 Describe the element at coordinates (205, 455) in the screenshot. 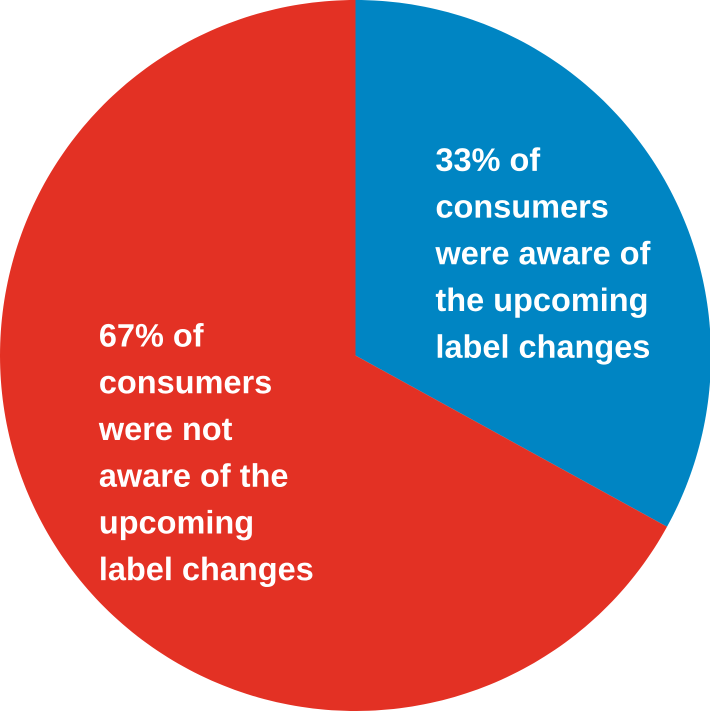

I see `slice-label: 67% of consumers were not aware of the upcoming label changes` at that location.